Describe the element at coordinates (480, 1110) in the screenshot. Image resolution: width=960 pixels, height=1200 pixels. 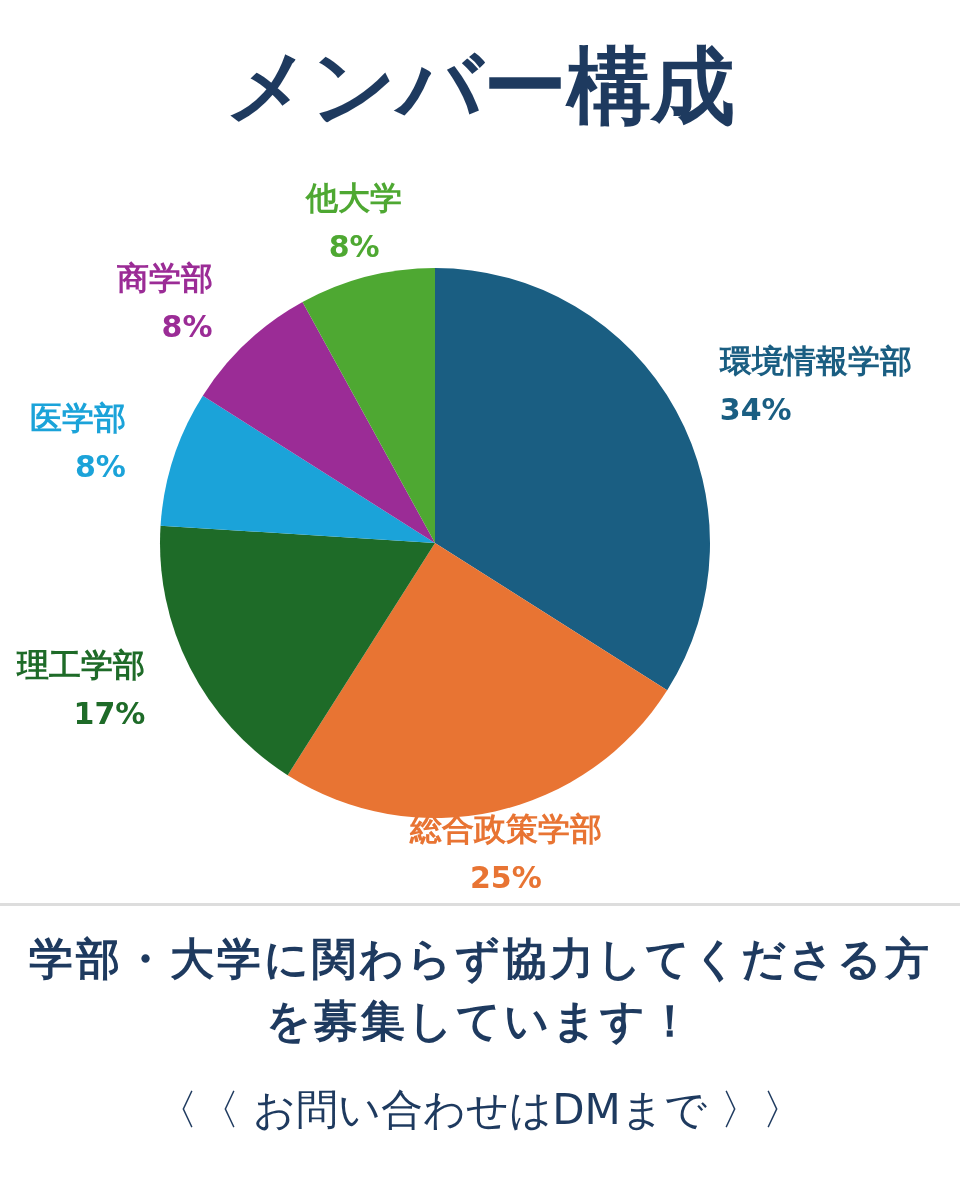
I see `annotation: 〈〈 お問い合わせはDMまで 〉〉` at that location.